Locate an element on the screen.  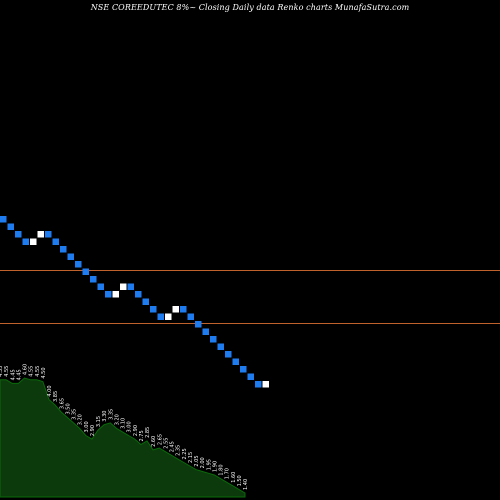
bottom-label: 2.25 is located at coordinates (185, 453).